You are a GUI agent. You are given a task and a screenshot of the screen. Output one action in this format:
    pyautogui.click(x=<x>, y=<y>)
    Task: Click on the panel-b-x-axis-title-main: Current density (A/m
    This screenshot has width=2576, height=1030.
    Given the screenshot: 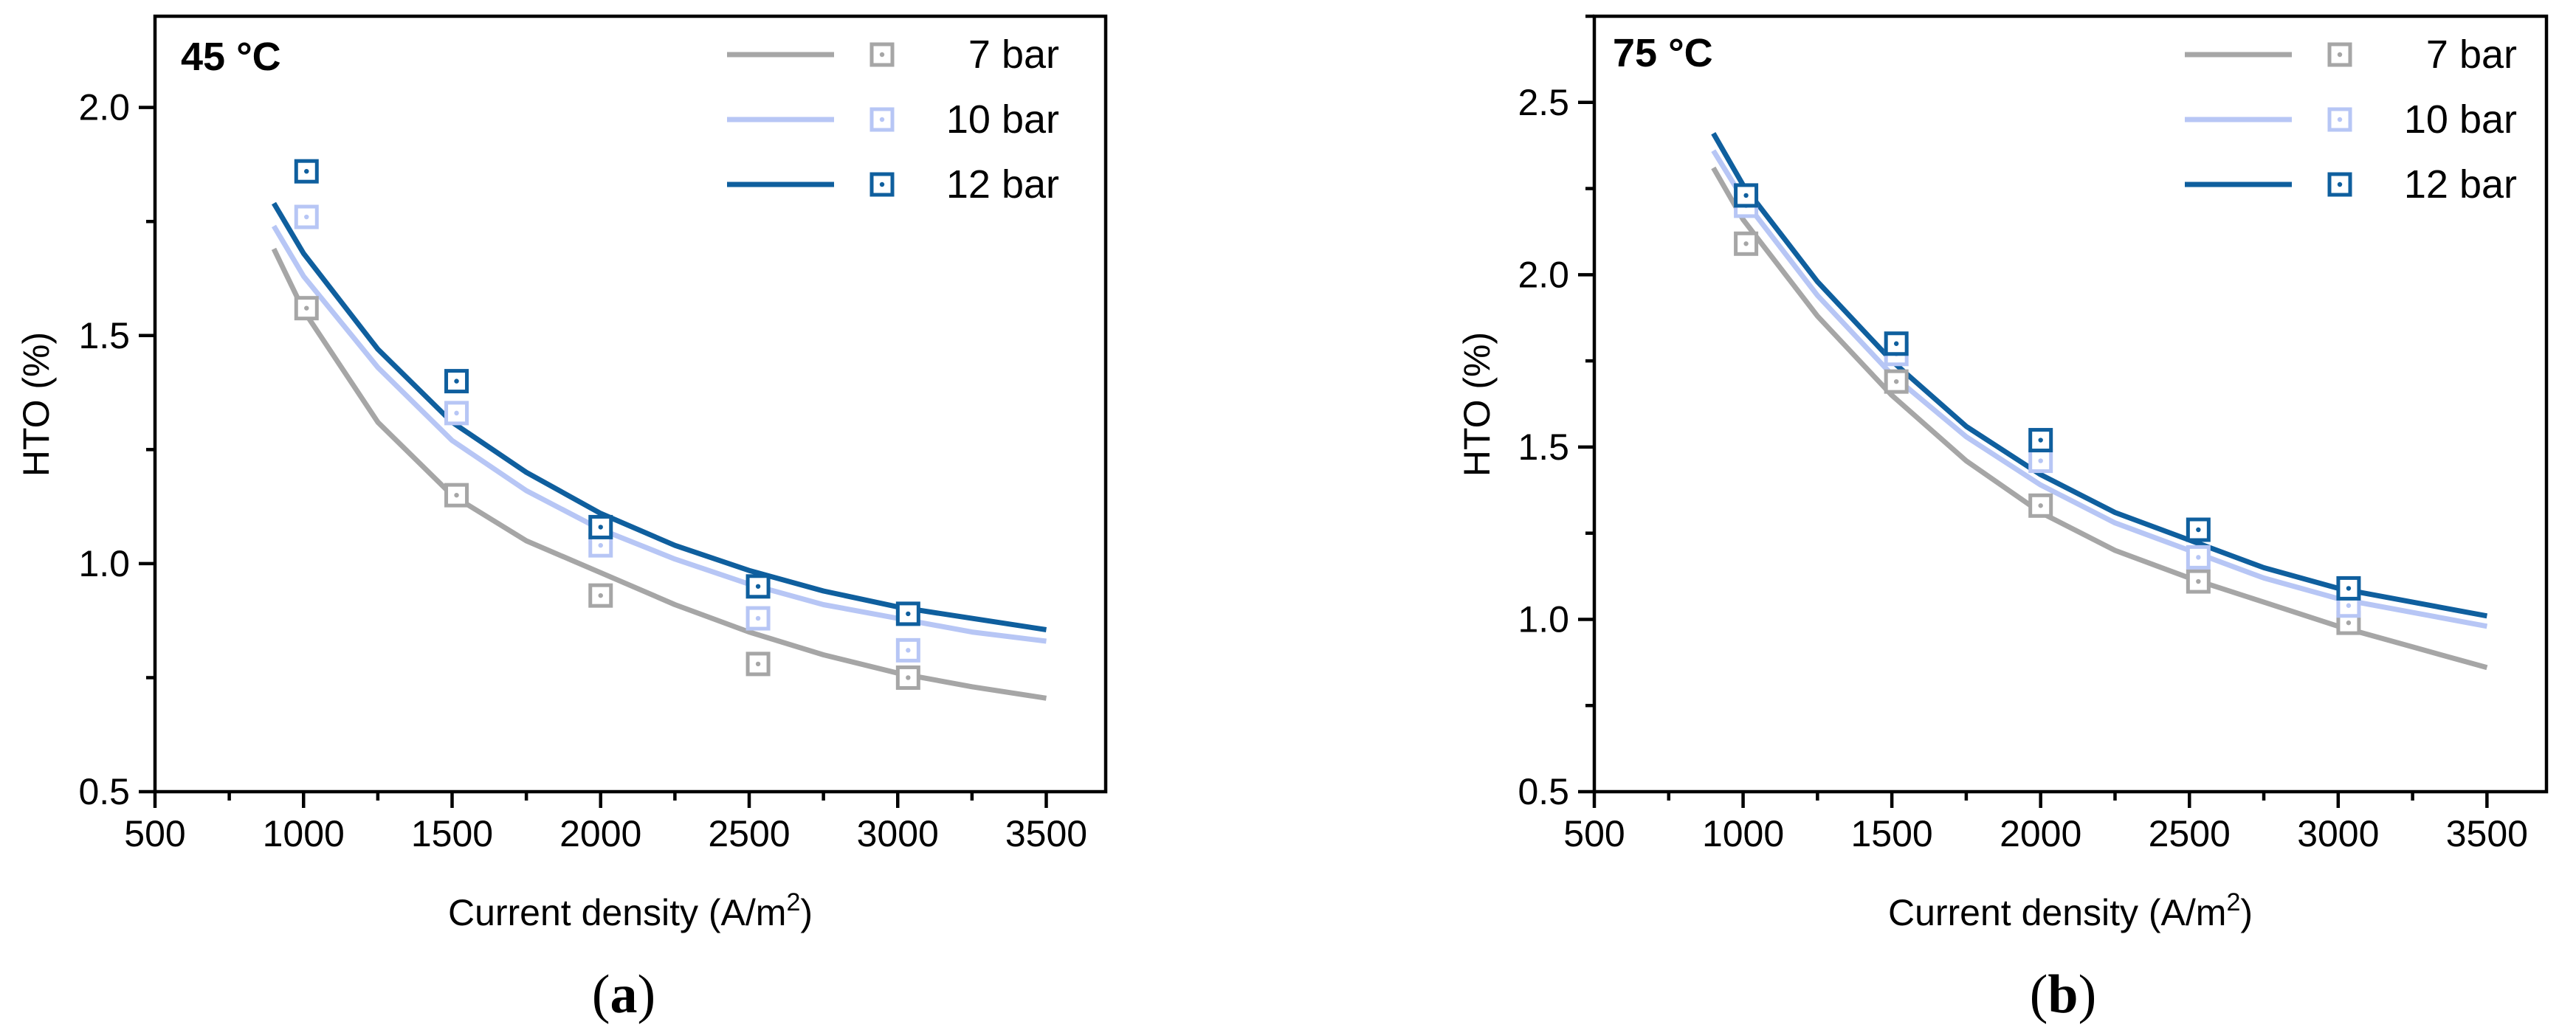 What is the action you would take?
    pyautogui.click(x=2057, y=913)
    